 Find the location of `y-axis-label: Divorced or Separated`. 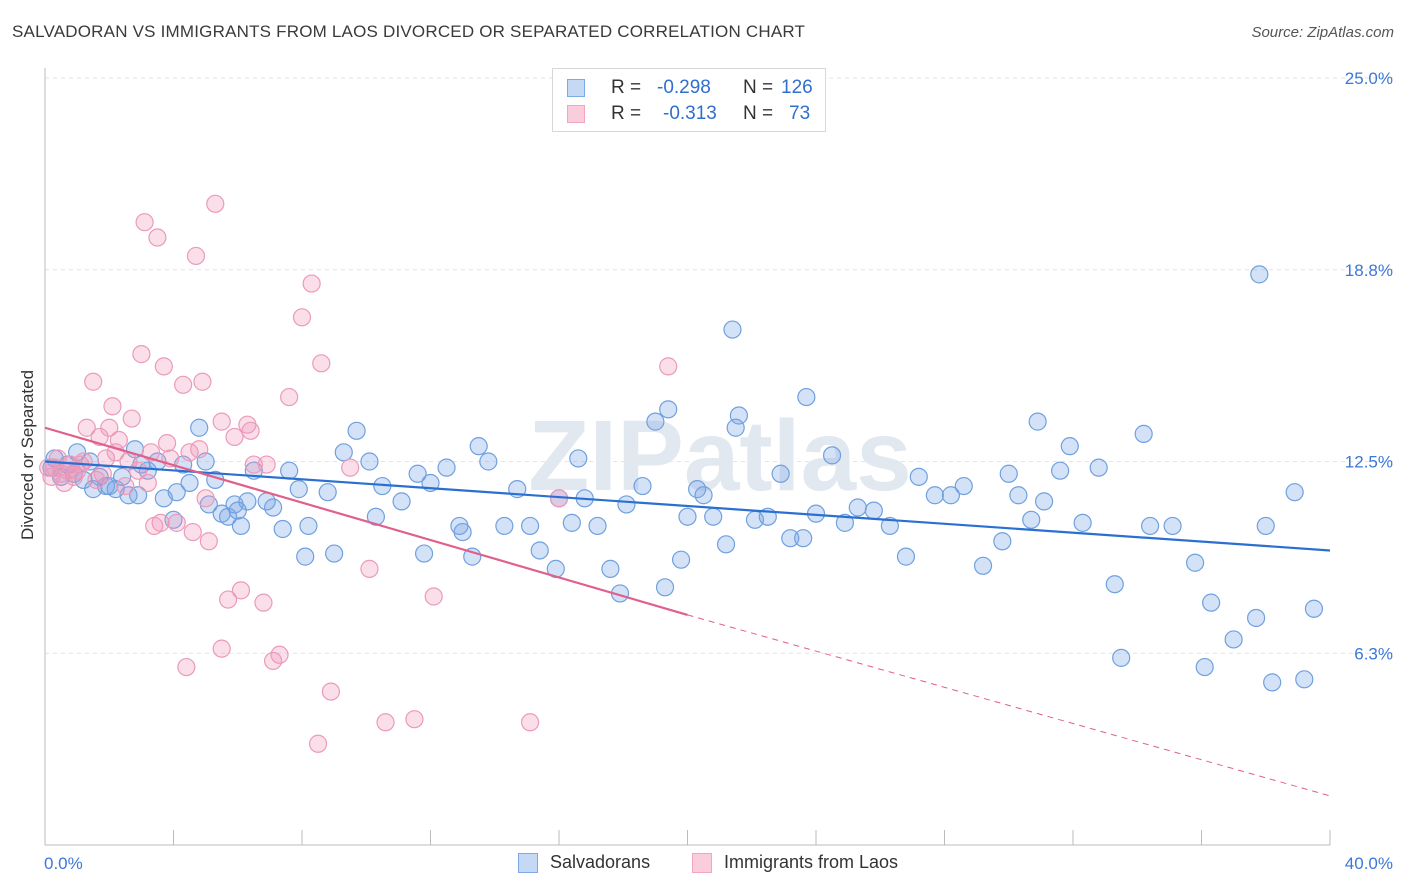

y-axis-label: Divorced or Separated is located at coordinates (27, 455).